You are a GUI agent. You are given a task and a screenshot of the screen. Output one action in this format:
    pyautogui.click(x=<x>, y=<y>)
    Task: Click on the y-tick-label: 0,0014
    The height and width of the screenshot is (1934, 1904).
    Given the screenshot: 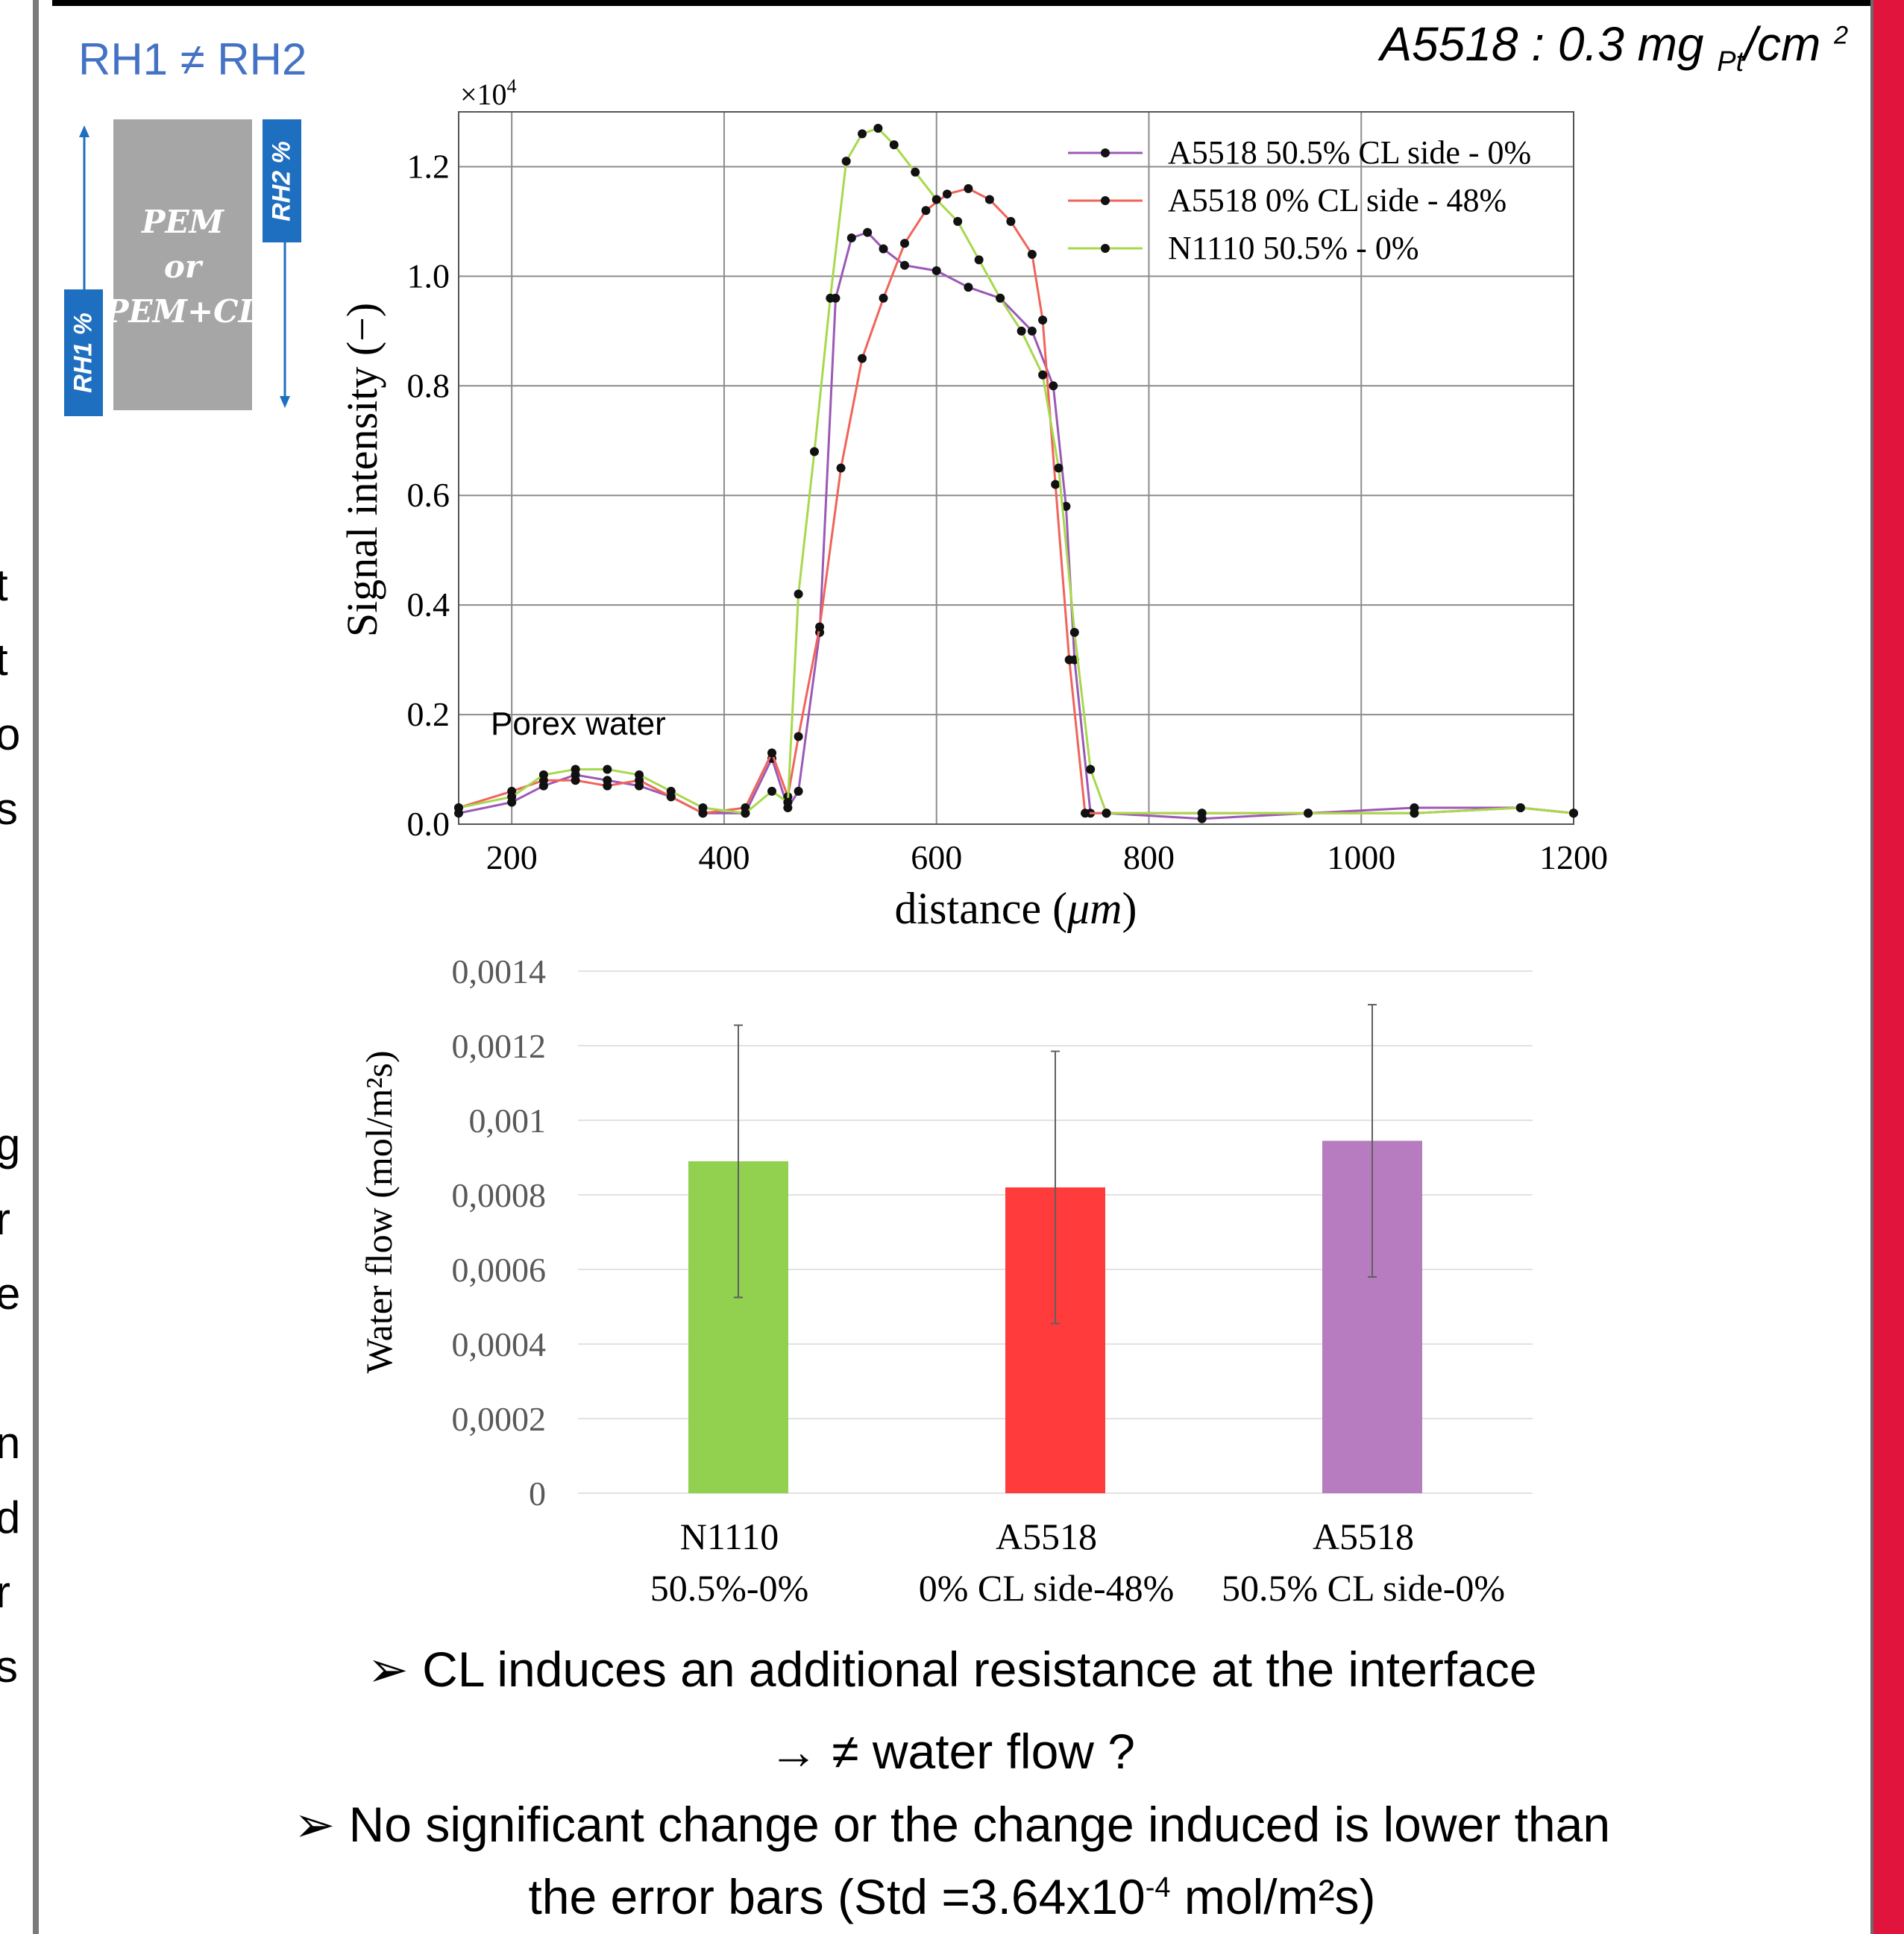 What is the action you would take?
    pyautogui.click(x=499, y=972)
    